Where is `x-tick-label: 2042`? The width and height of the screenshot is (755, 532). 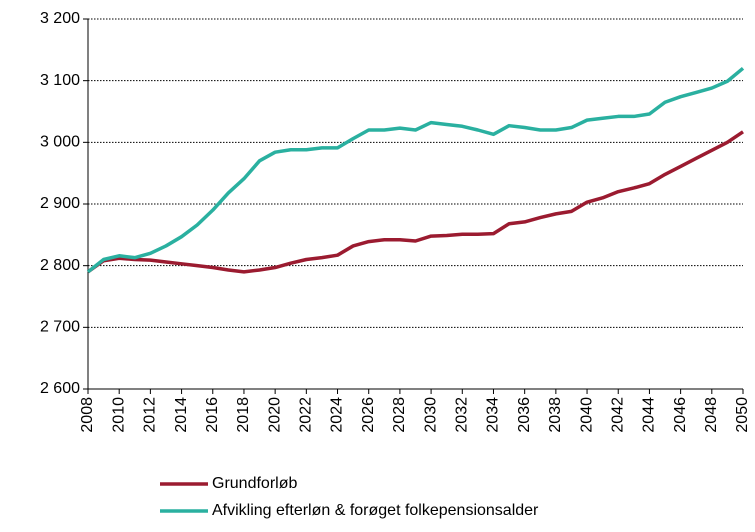 x-tick-label: 2042 is located at coordinates (617, 415).